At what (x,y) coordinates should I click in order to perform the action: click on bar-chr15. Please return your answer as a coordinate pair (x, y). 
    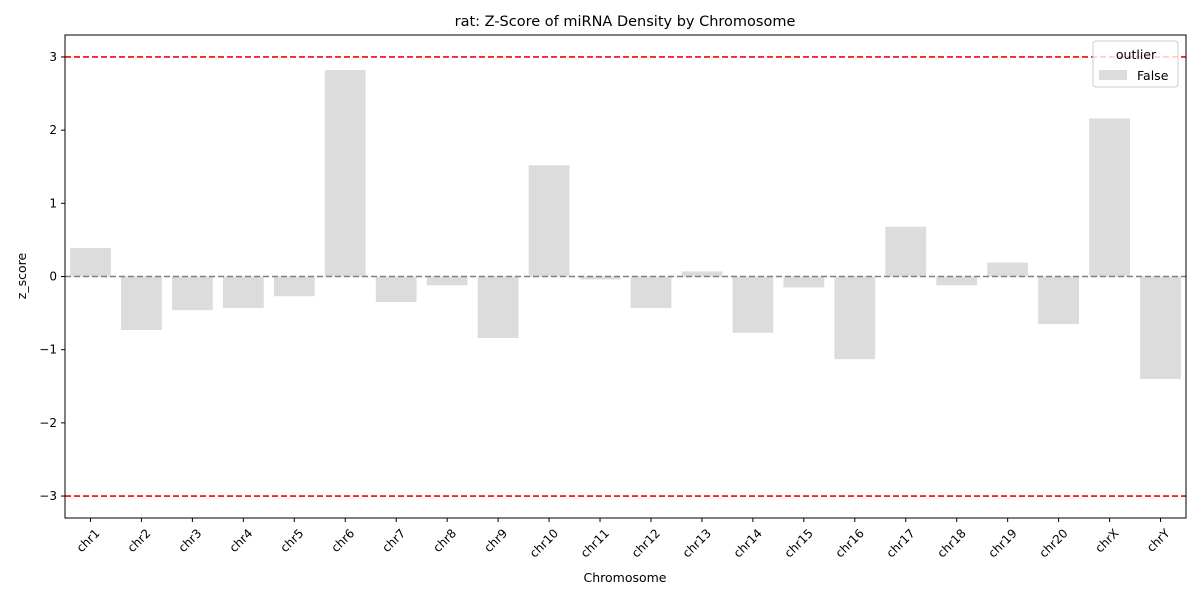
    Looking at the image, I should click on (804, 282).